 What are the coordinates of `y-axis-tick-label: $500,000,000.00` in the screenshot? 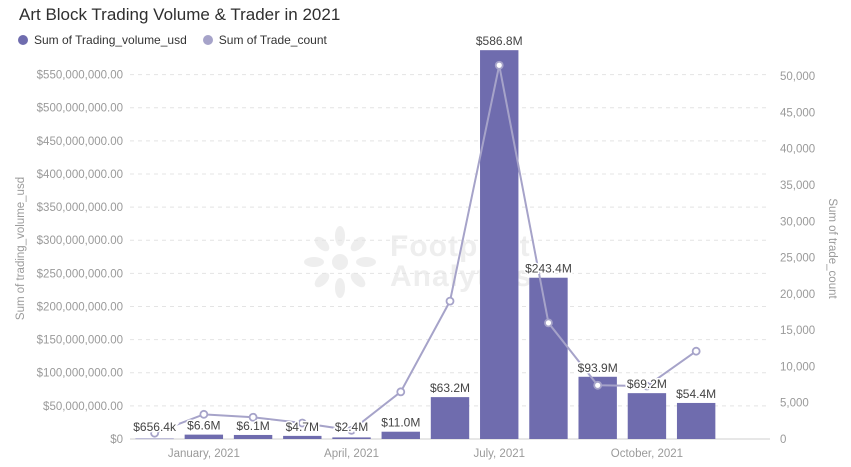 It's located at (80, 109).